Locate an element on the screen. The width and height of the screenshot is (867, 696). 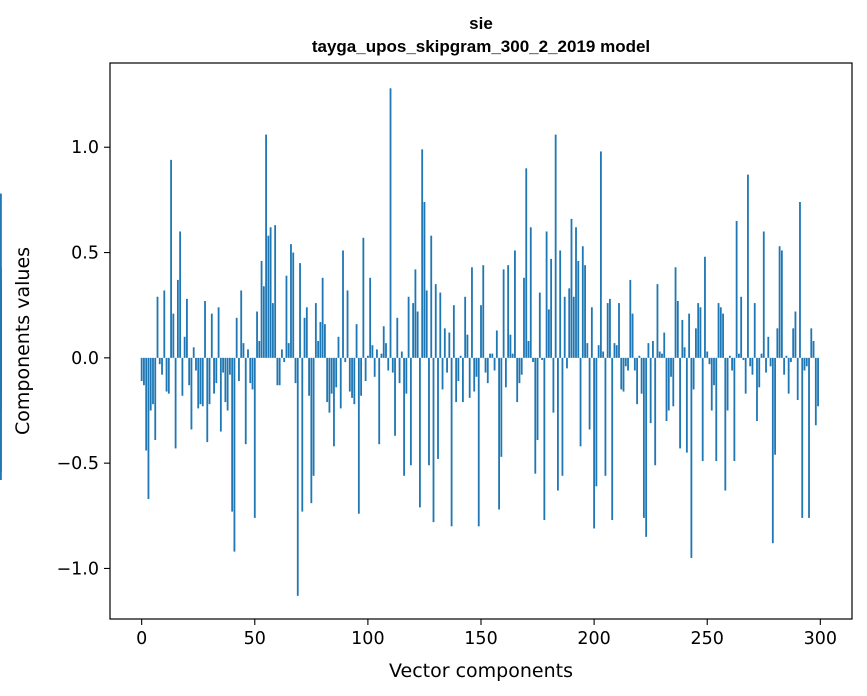
x-axis-ticks: 0 50 100 150 200 250 300 is located at coordinates (486, 634).